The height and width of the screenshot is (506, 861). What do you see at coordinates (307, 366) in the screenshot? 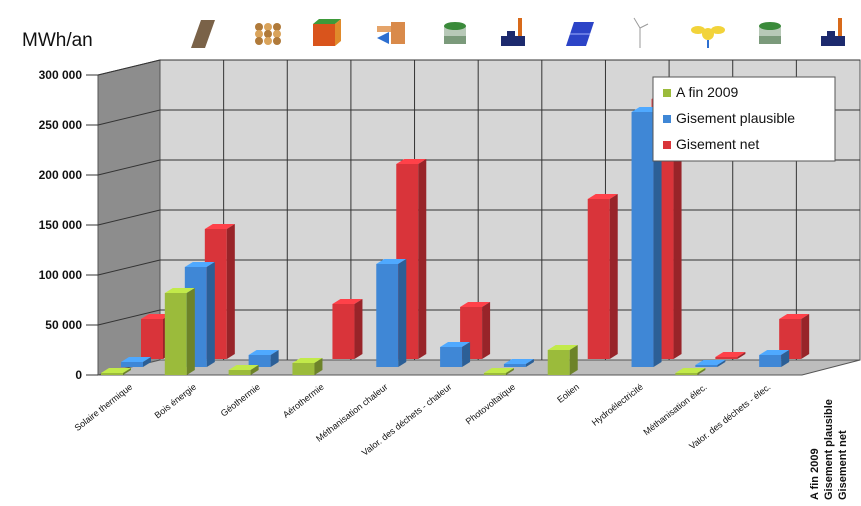
I see `bar-a-fin-2009-aerothermie` at bounding box center [307, 366].